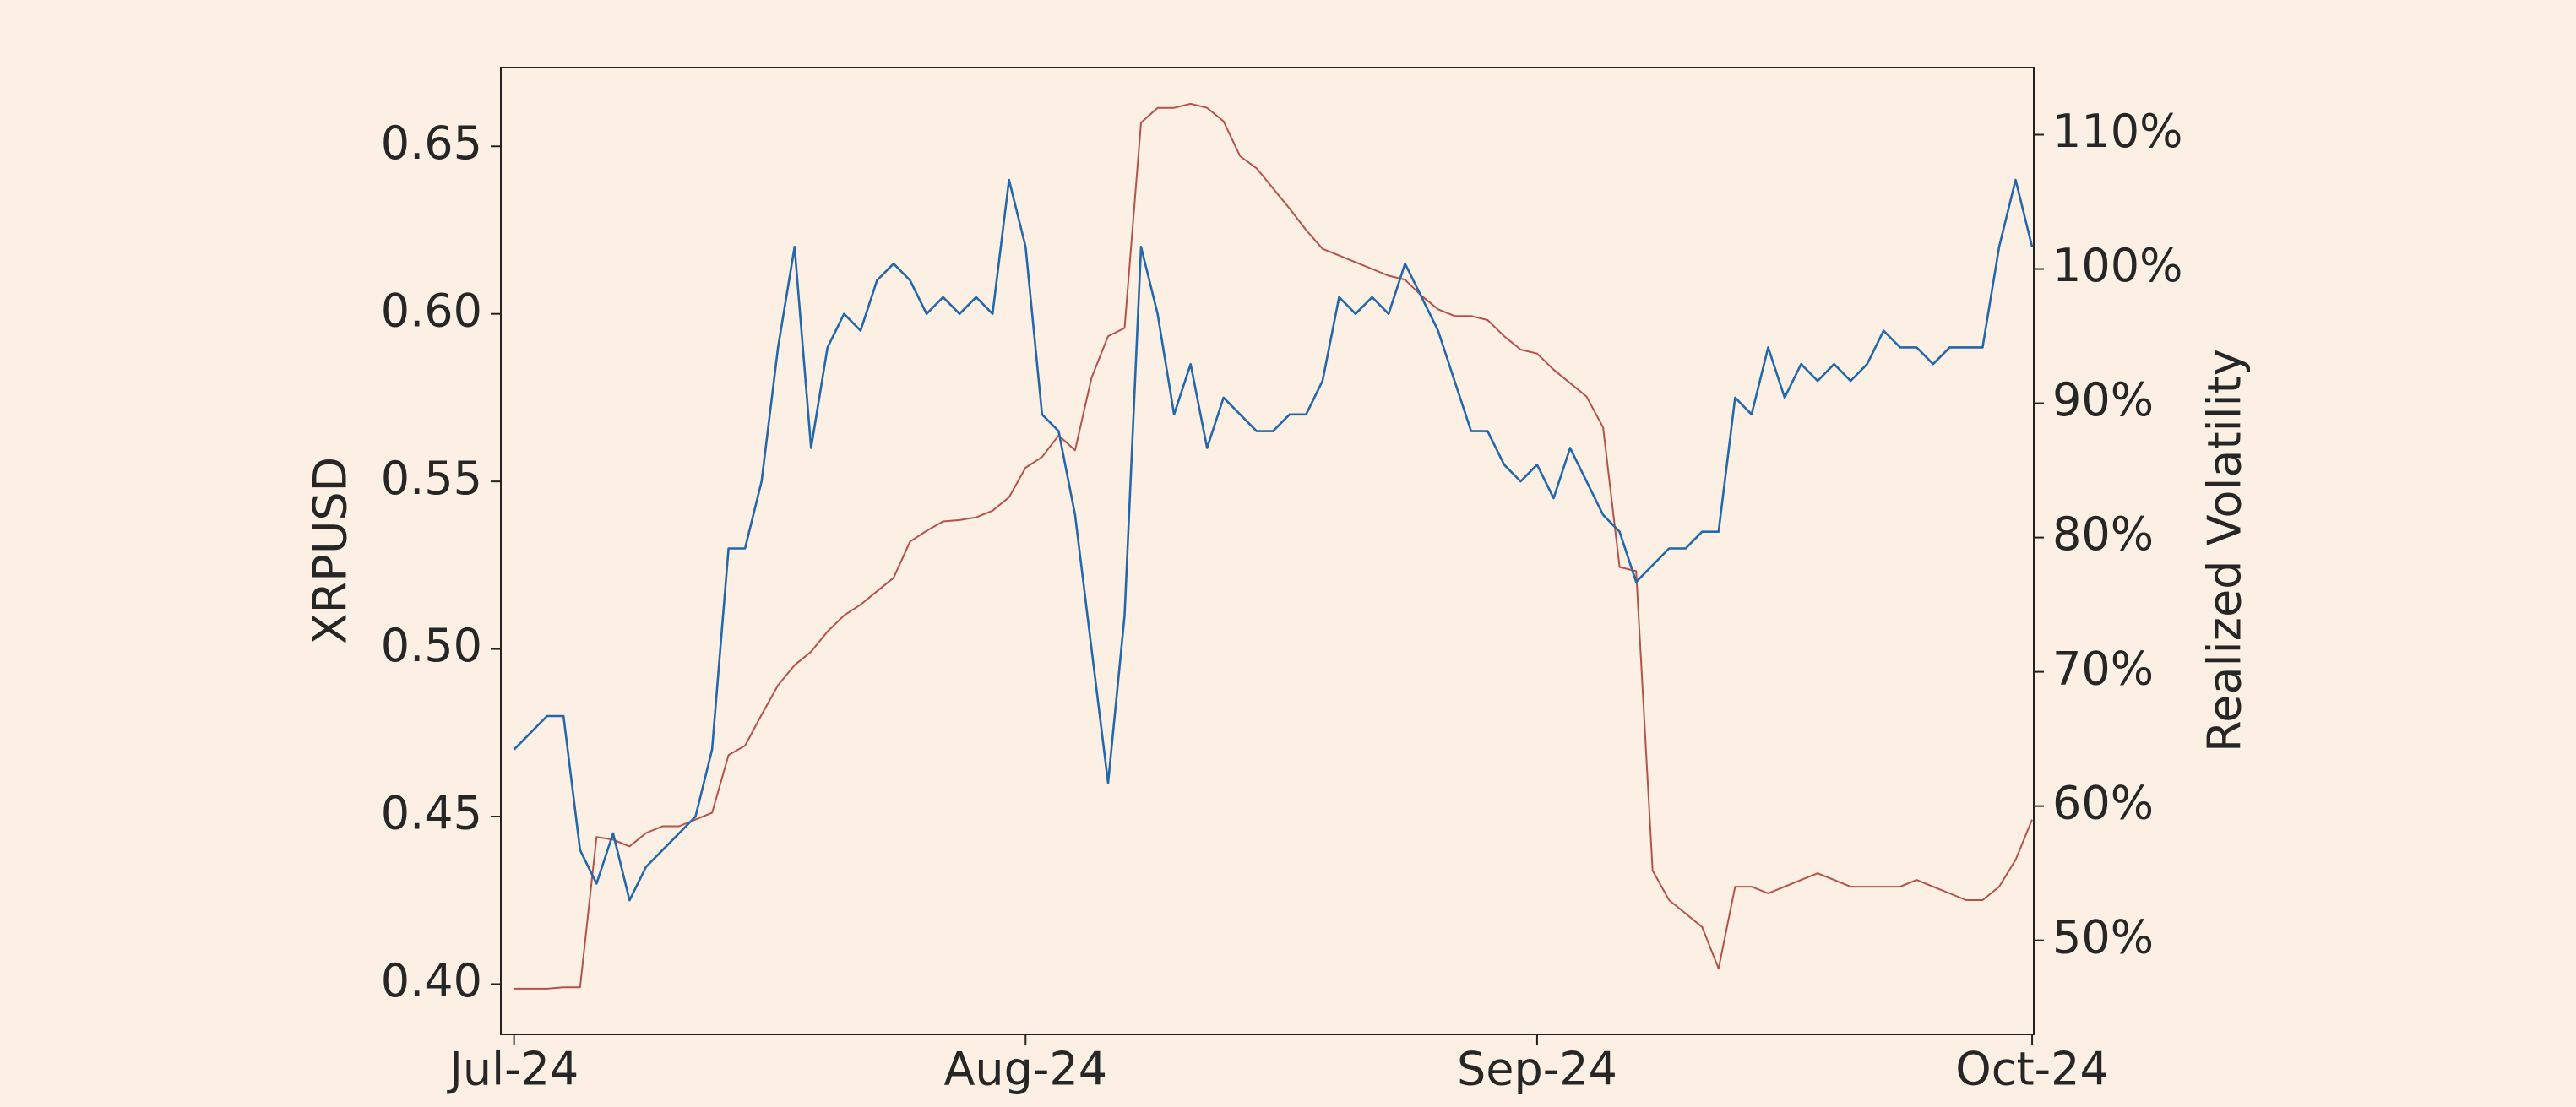 The height and width of the screenshot is (1107, 2576). What do you see at coordinates (2103, 802) in the screenshot?
I see `y2-tick-label: 60%` at bounding box center [2103, 802].